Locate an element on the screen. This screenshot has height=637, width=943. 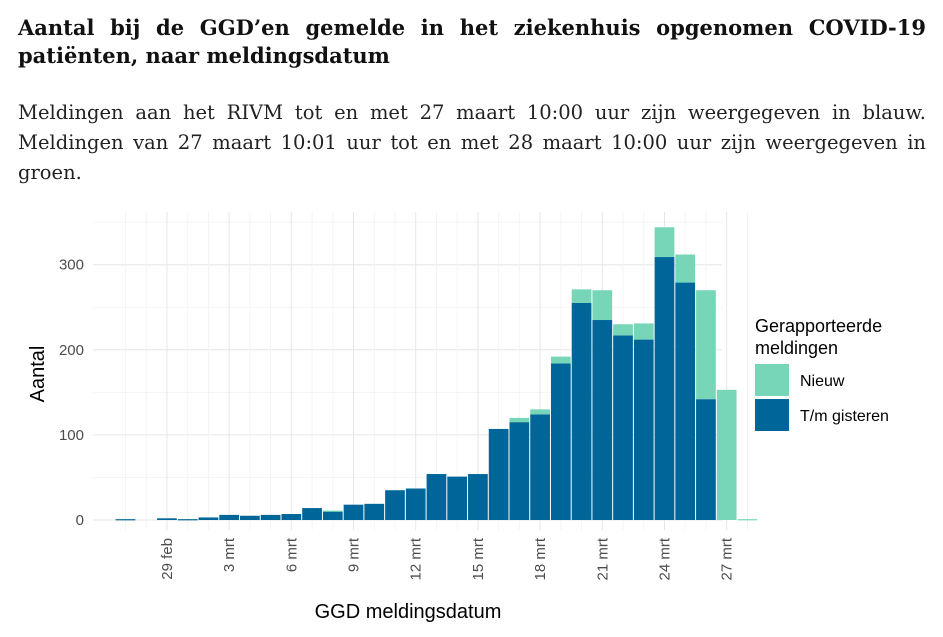
y-axis-ticks: 0 100 200 300 is located at coordinates (71, 393).